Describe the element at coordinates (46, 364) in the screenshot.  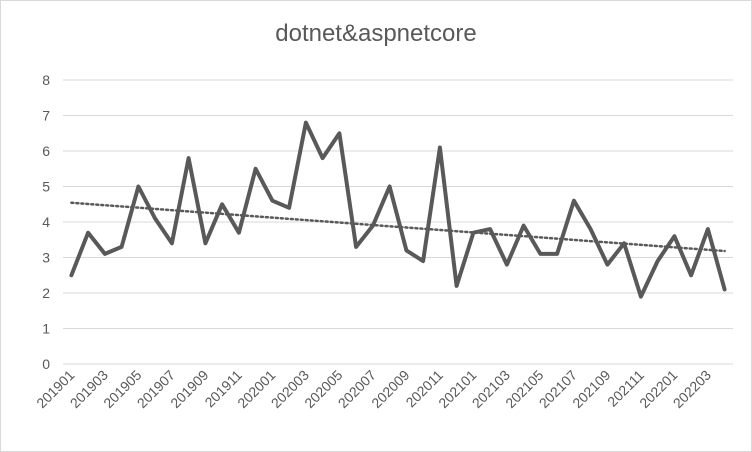
I see `y-tick-label: 0` at that location.